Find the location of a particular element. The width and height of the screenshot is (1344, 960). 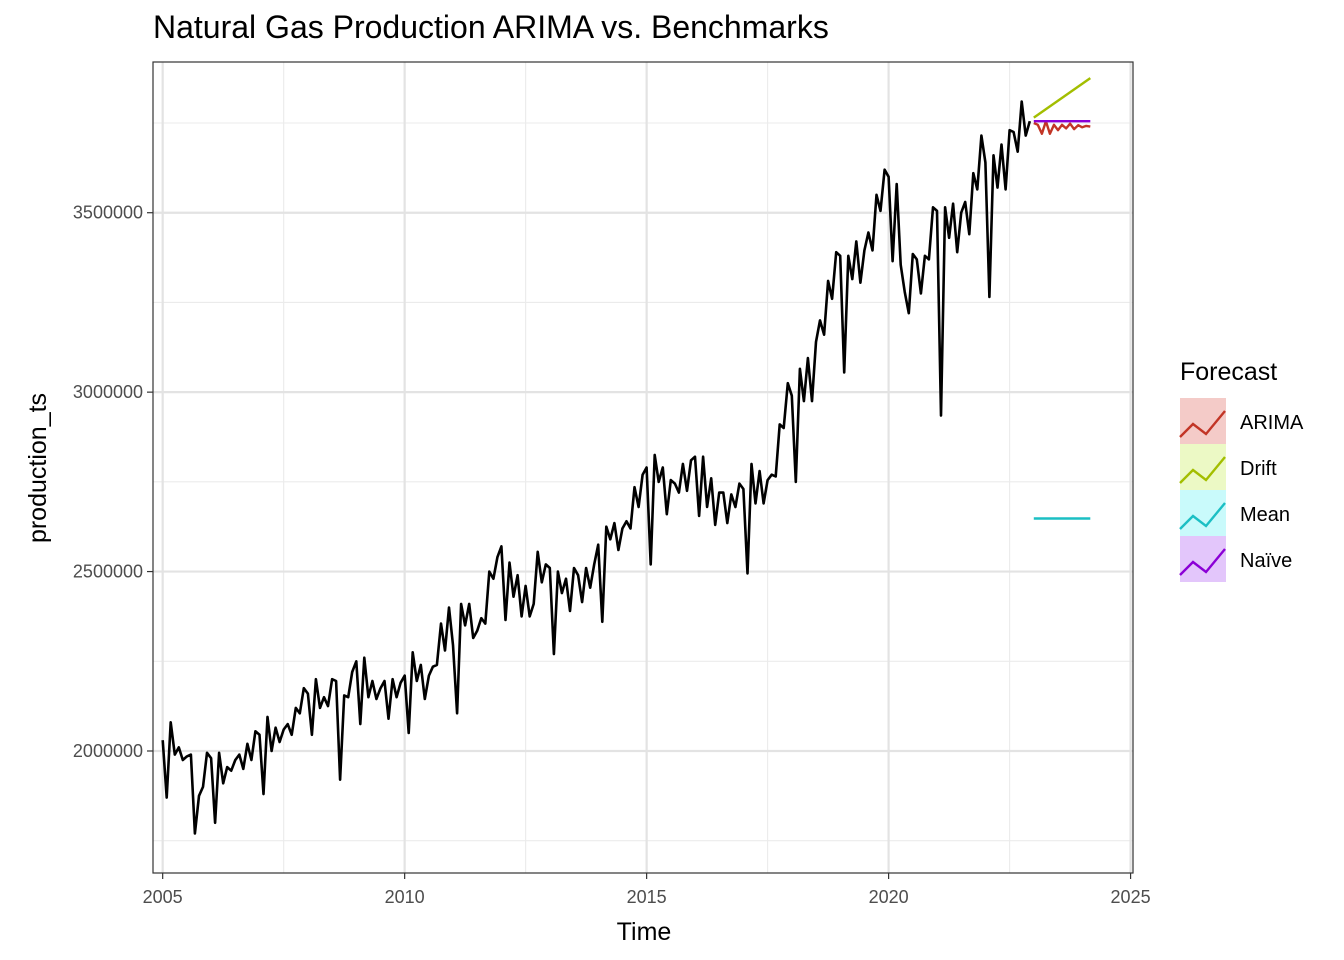

legend-item: Naïve is located at coordinates (1235, 559).